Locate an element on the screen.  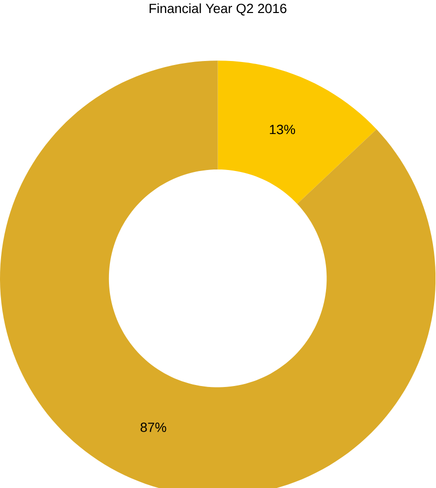
data-label: 13% is located at coordinates (283, 129).